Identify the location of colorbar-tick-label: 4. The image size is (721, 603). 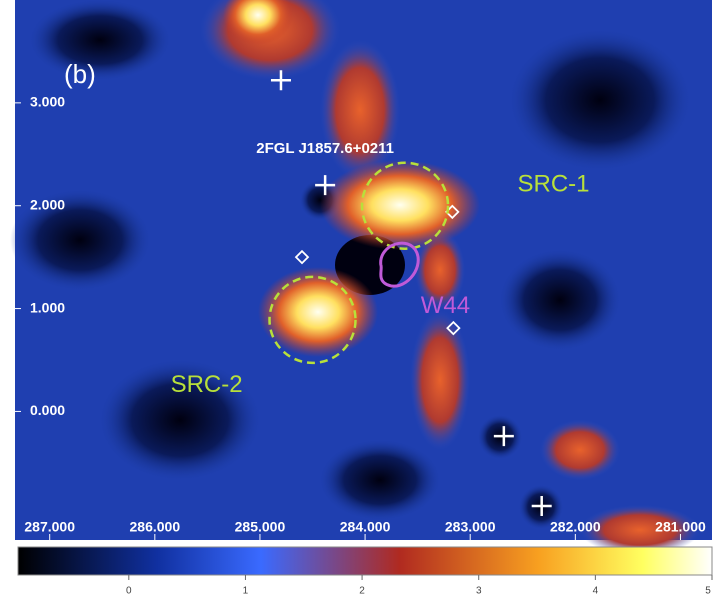
(596, 591).